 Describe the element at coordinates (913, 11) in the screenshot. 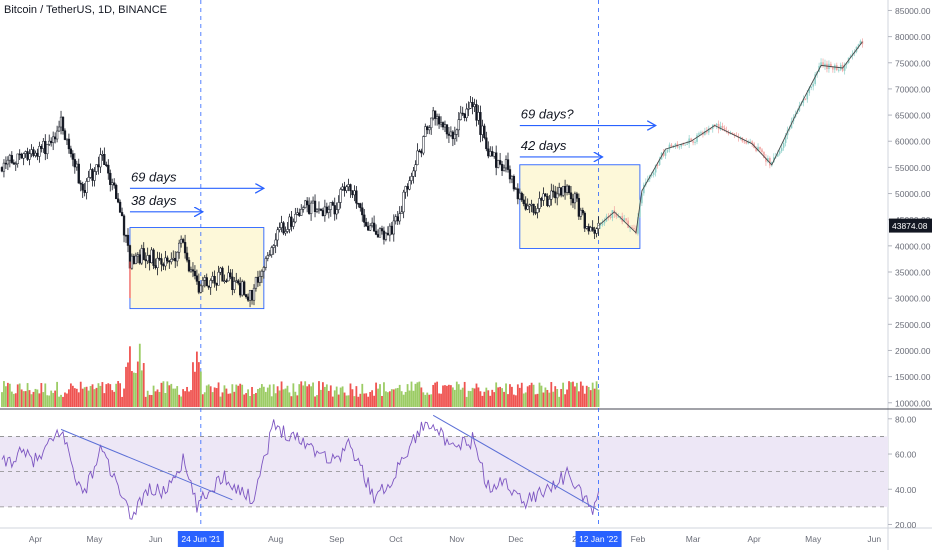

I see `price-tick-label: 85000.00` at that location.